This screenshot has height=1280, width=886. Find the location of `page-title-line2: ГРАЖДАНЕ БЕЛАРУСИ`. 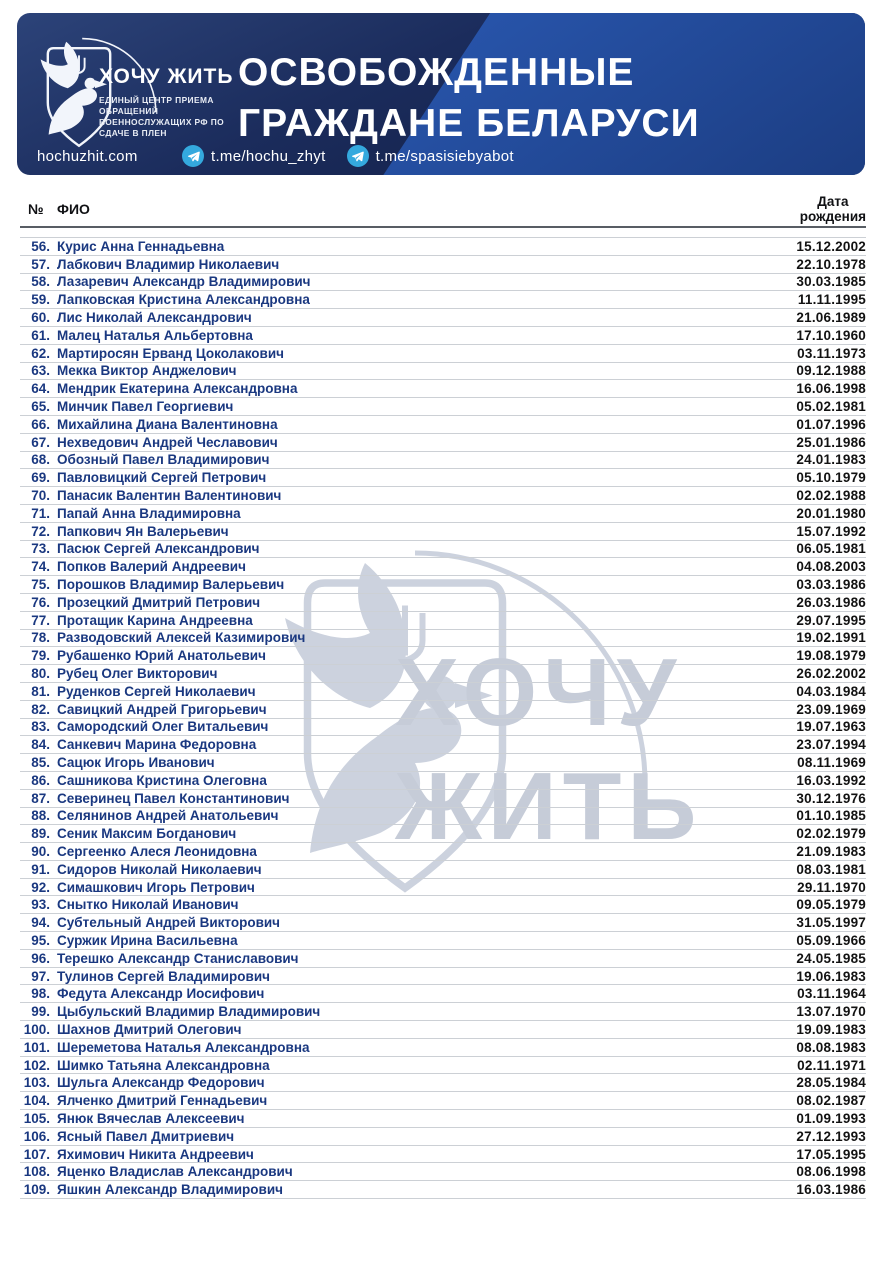

page-title-line2: ГРАЖДАНЕ БЕЛАРУСИ is located at coordinates (469, 123).